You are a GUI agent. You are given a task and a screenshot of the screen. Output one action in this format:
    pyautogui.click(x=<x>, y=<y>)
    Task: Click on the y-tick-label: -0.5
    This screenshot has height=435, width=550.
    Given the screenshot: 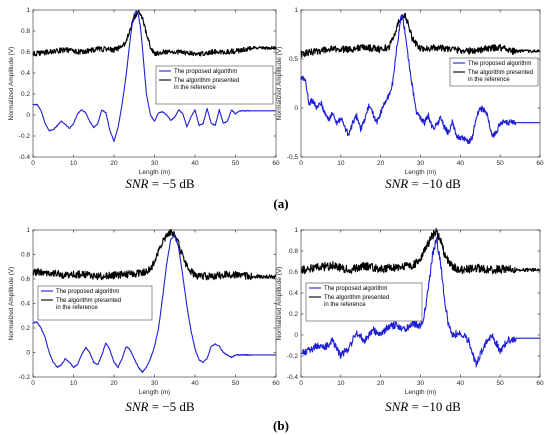 What is the action you would take?
    pyautogui.click(x=293, y=157)
    